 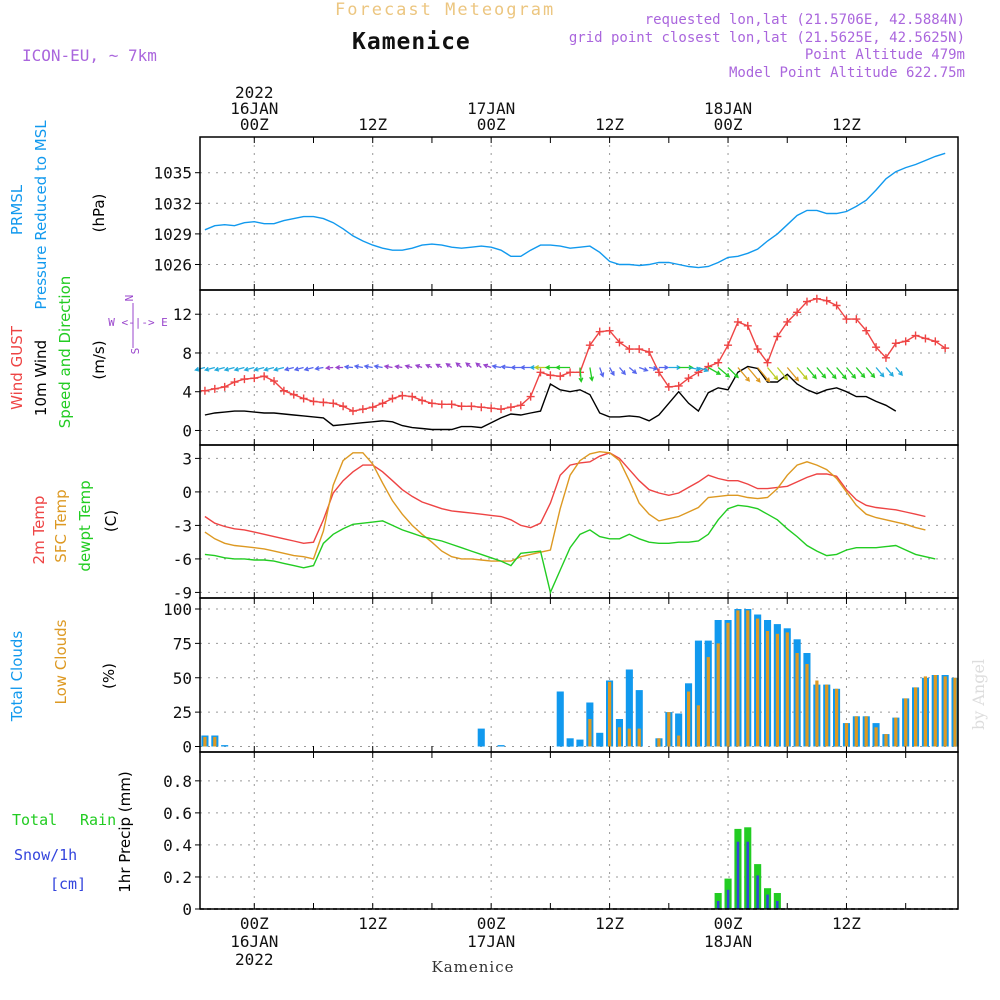 I want to click on ylabel-low-clouds: Low Clouds, so click(x=61, y=661).